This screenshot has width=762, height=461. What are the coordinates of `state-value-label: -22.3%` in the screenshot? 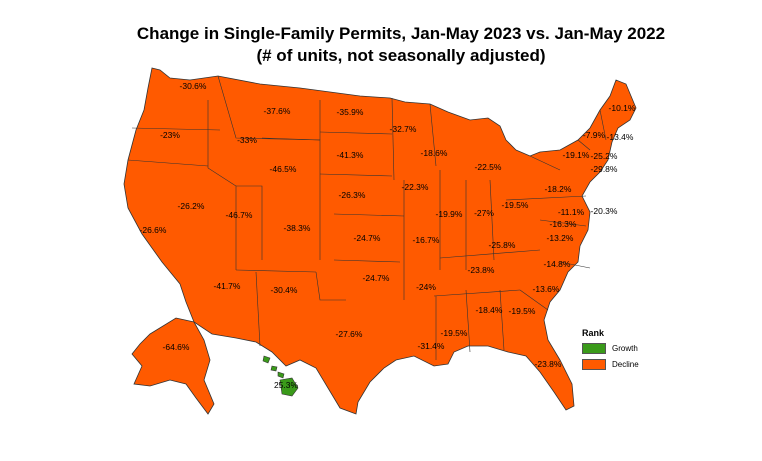 It's located at (415, 187).